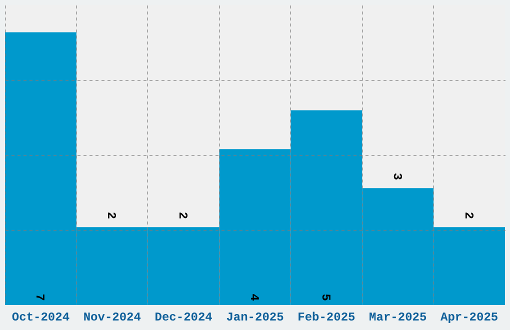 This screenshot has width=510, height=330. I want to click on x-tick-label: Nov-2024, so click(112, 317).